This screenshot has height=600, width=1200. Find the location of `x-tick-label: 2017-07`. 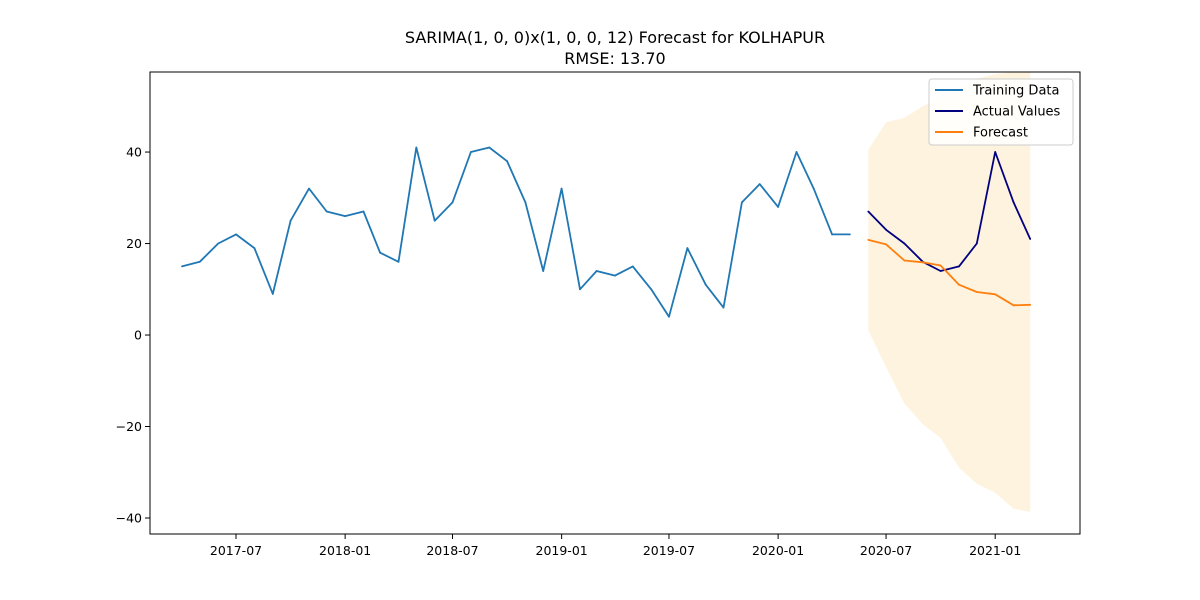

x-tick-label: 2017-07 is located at coordinates (236, 550).